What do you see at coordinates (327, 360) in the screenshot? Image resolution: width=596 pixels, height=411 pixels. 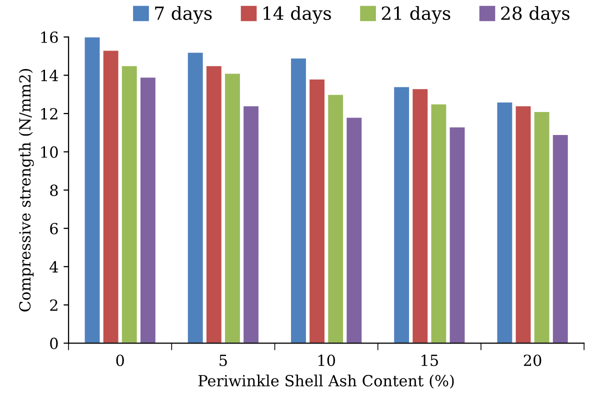 I see `x-tick-label: 10` at bounding box center [327, 360].